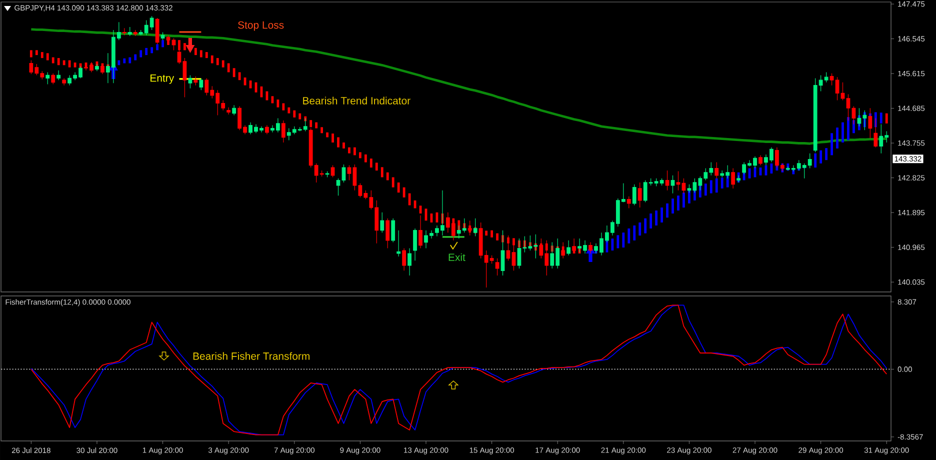 Image resolution: width=936 pixels, height=460 pixels. What do you see at coordinates (457, 257) in the screenshot?
I see `annotation: Exit` at bounding box center [457, 257].